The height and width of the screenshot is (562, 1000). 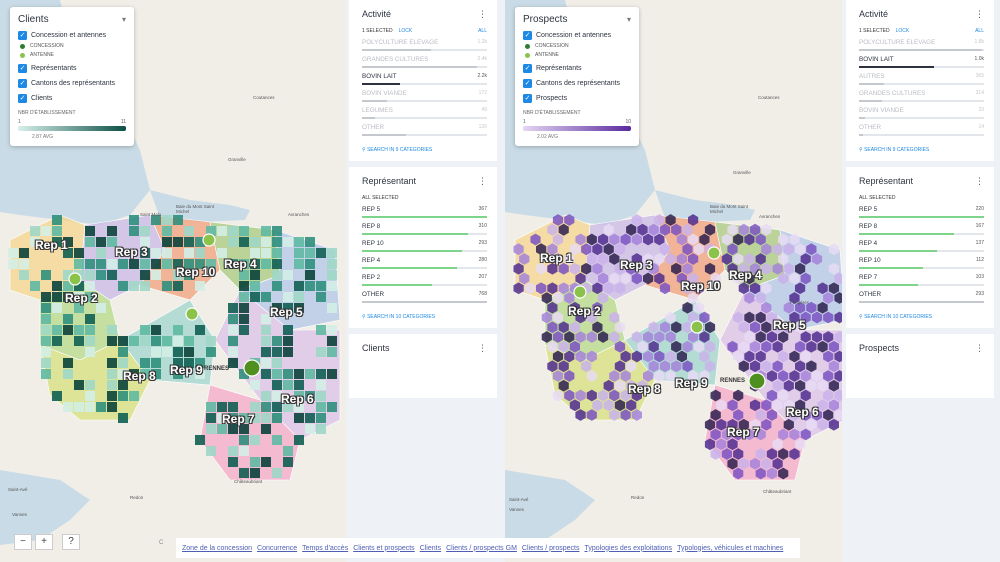 I want to click on category-item: OTHER 14, so click(x=921, y=130).